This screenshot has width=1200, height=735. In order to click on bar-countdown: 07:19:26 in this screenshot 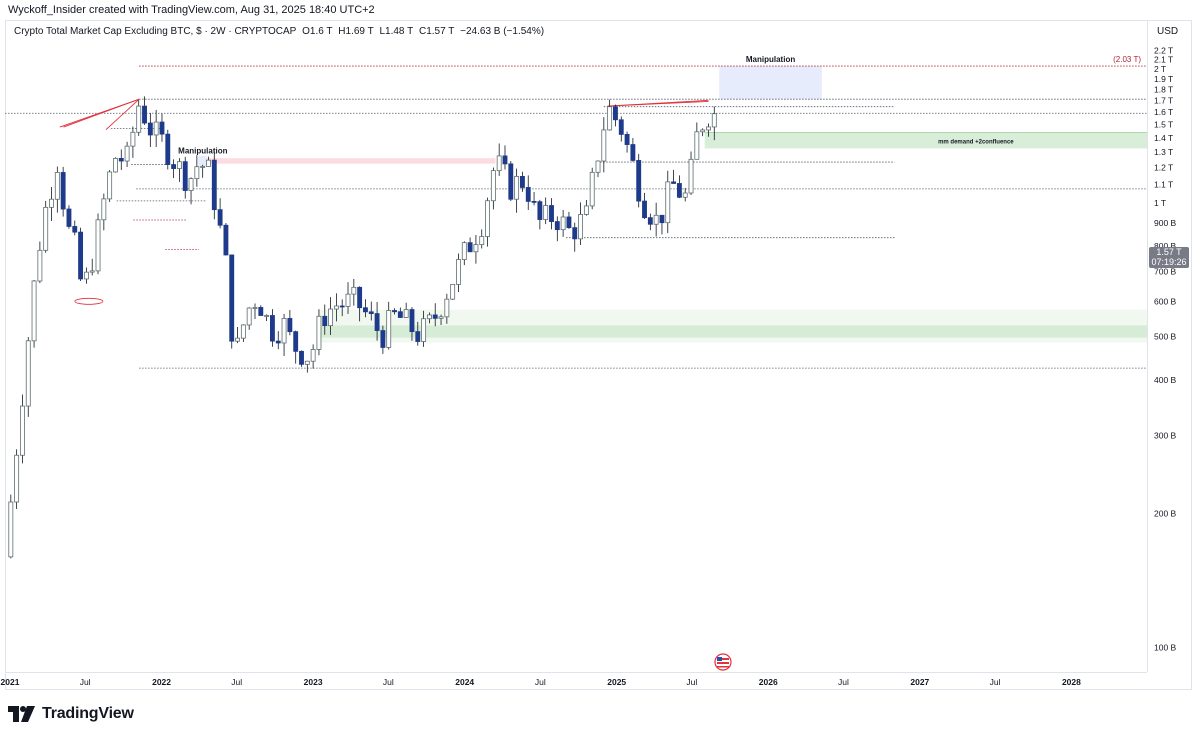, I will do `click(1169, 262)`.